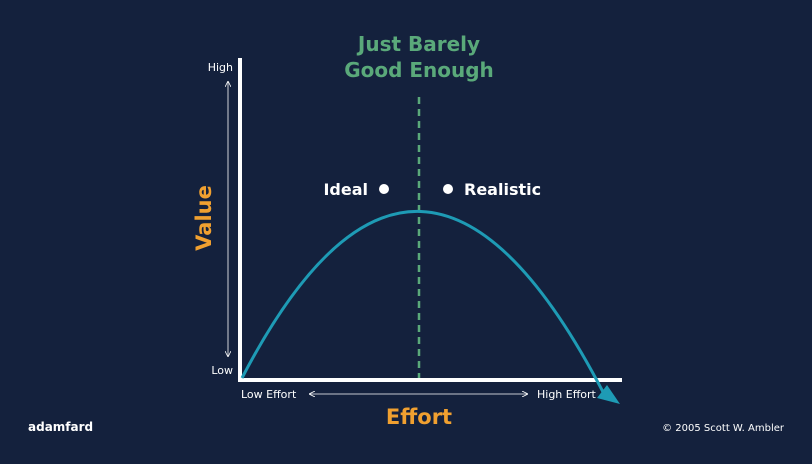 The width and height of the screenshot is (812, 464). What do you see at coordinates (502, 189) in the screenshot?
I see `realistic-label: Realistic` at bounding box center [502, 189].